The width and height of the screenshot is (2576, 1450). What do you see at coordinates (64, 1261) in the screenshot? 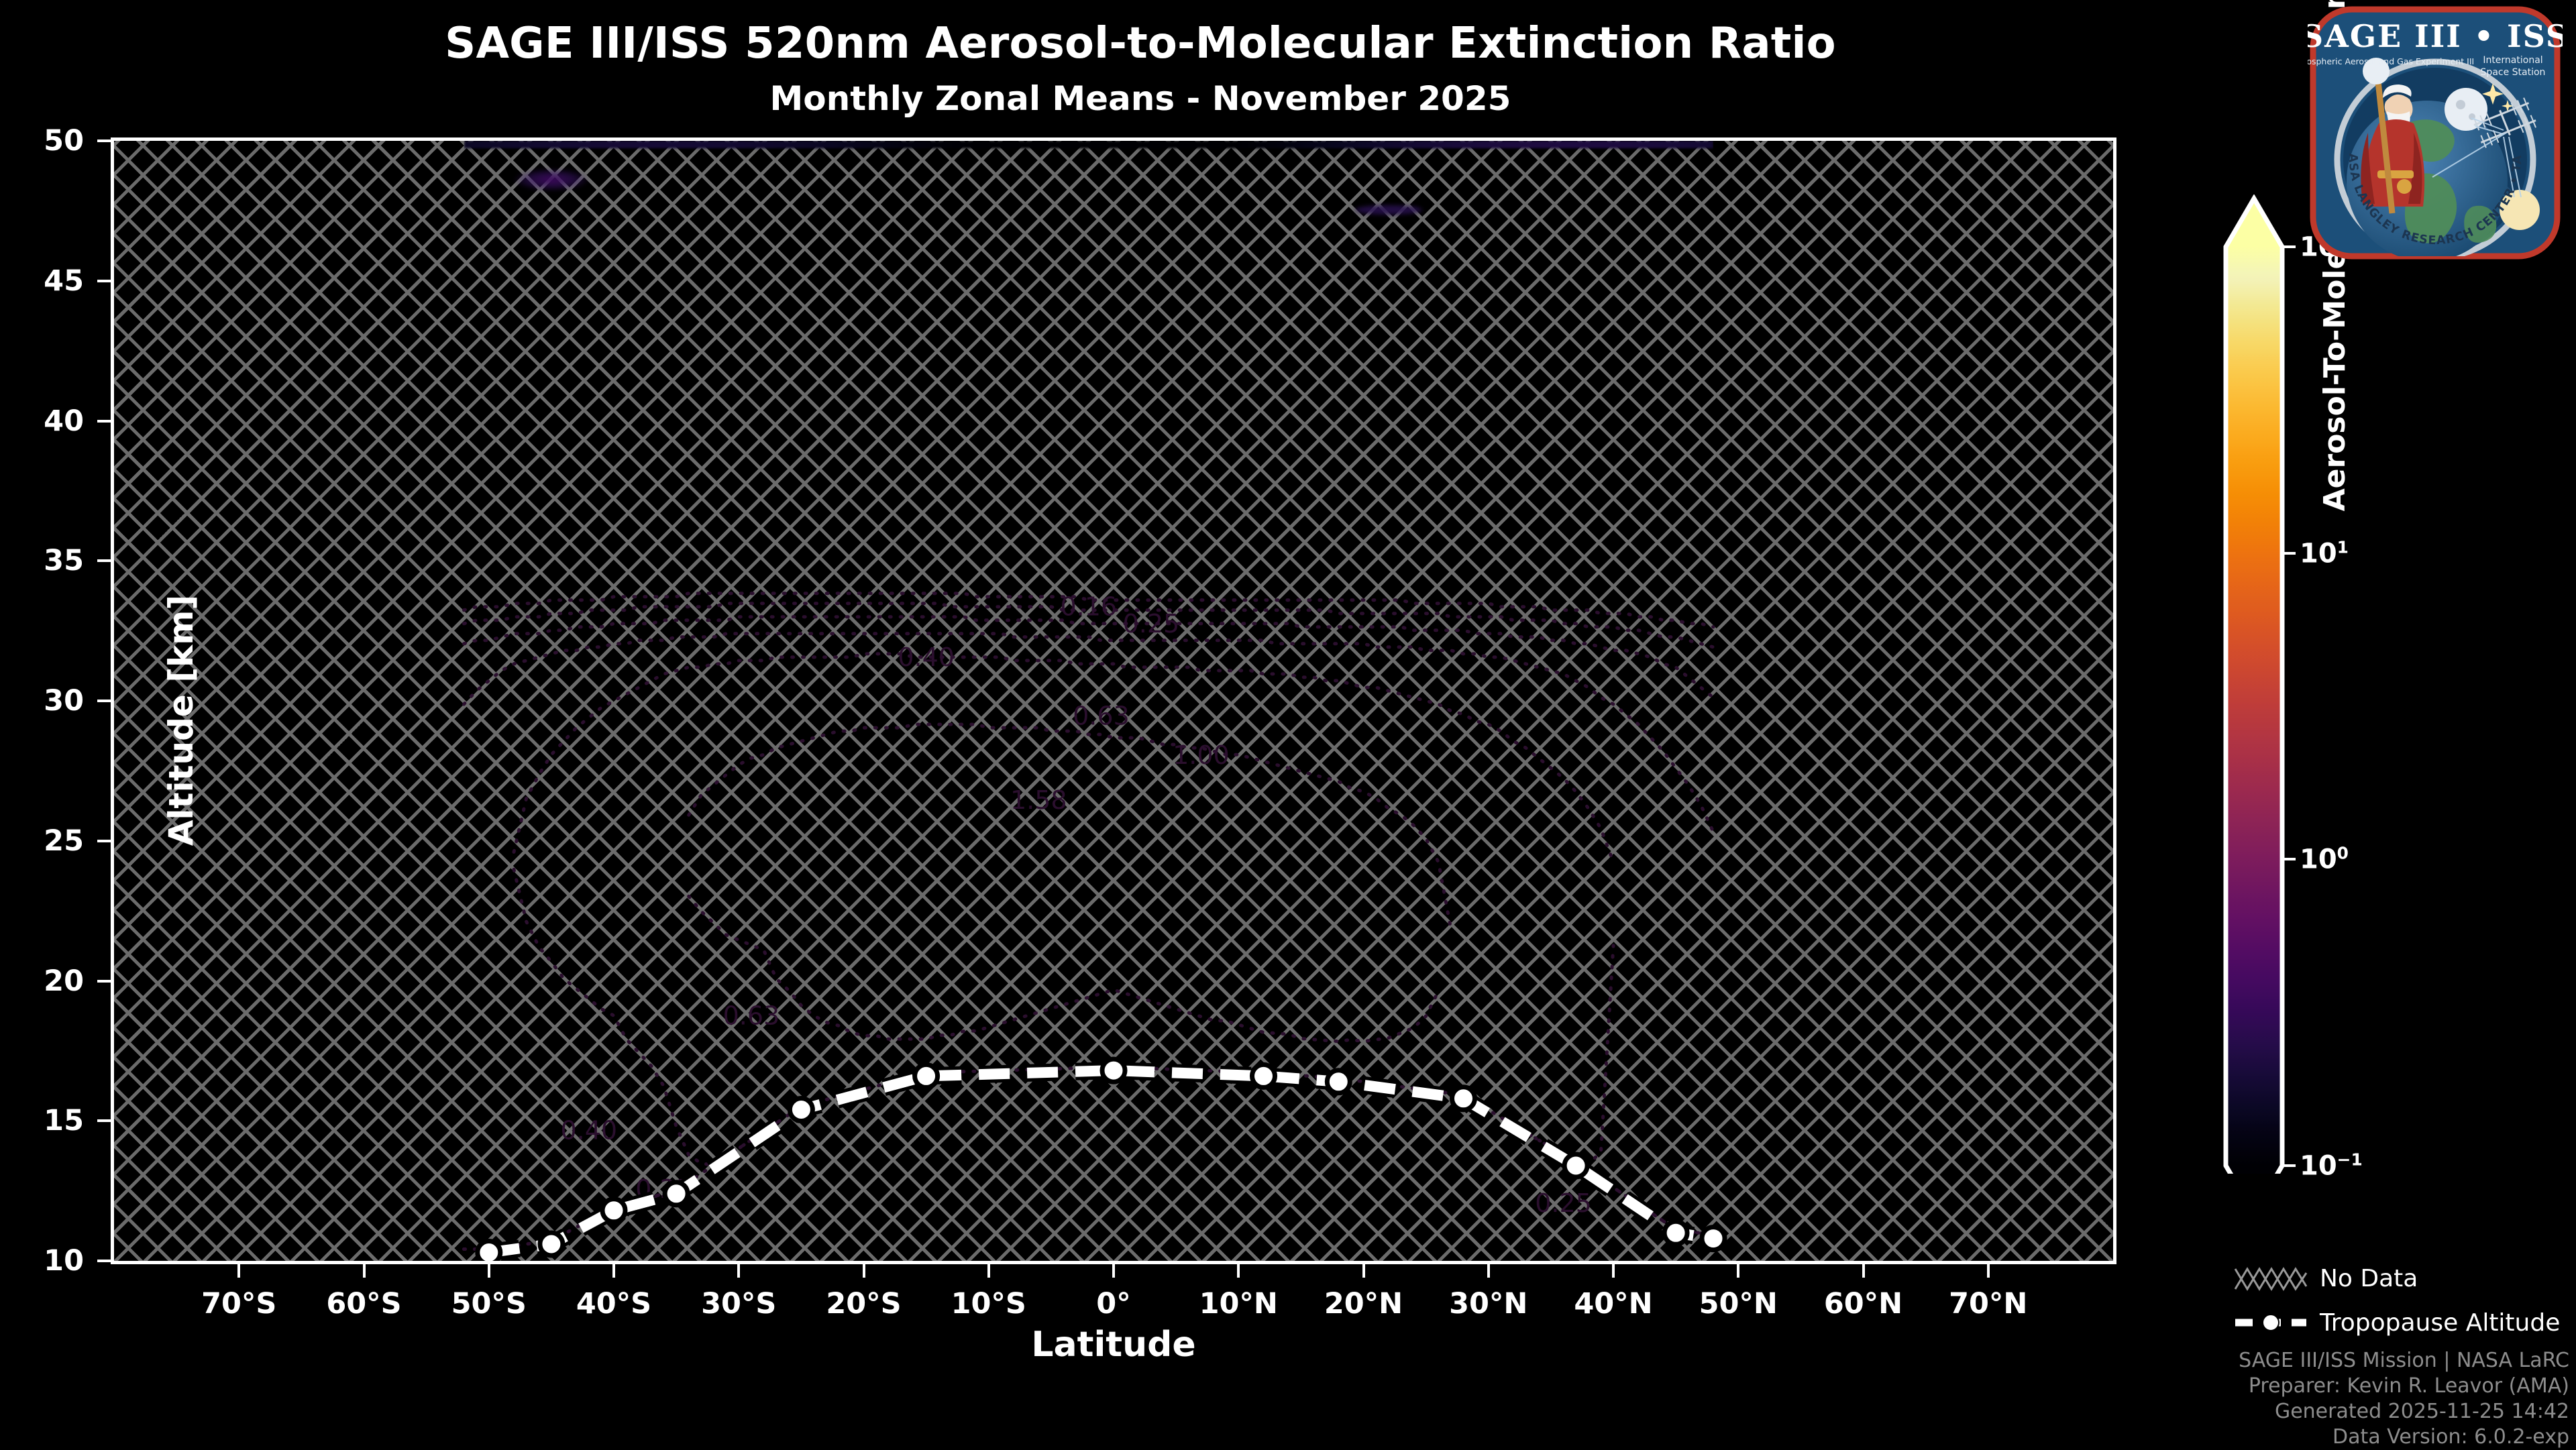
I see `y-axis-tick-label: 10` at bounding box center [64, 1261].